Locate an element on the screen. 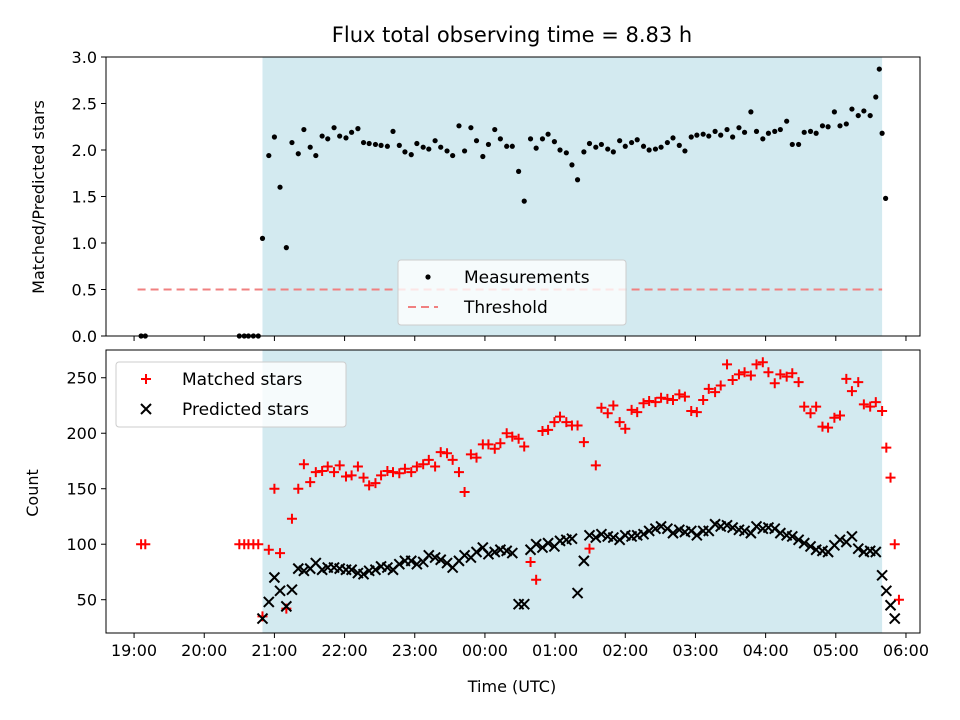  top-legend-box is located at coordinates (512, 292).